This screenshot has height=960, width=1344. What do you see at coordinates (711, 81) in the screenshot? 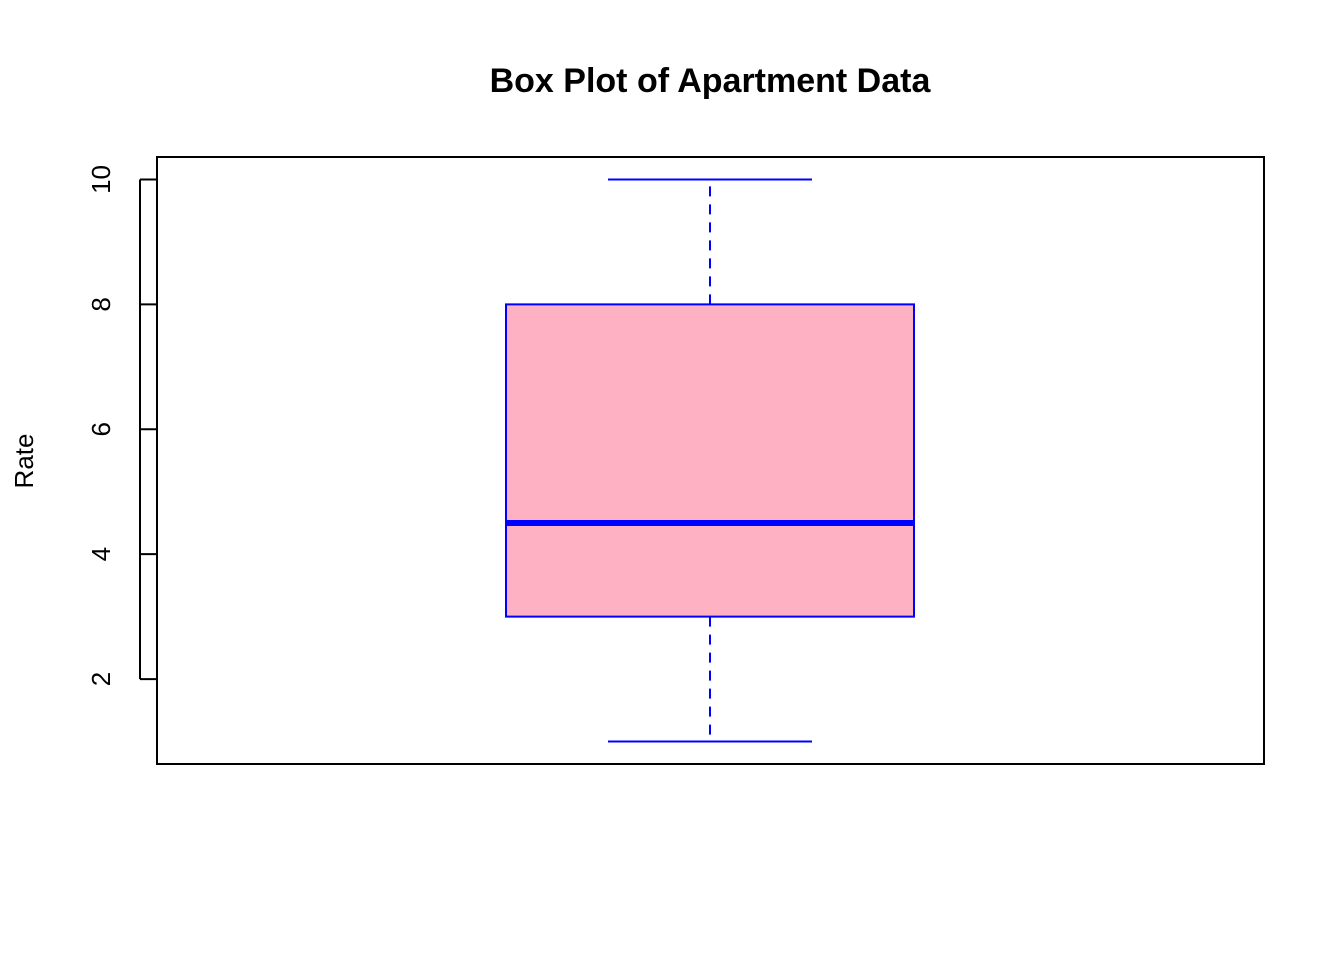
I see `chart-title: Box Plot of Apartment Data` at bounding box center [711, 81].